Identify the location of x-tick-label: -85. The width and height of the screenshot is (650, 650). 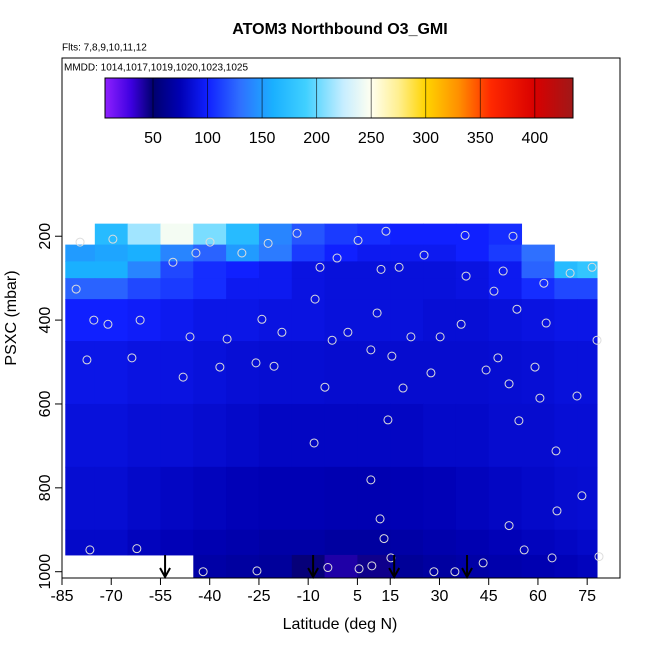
(61, 596).